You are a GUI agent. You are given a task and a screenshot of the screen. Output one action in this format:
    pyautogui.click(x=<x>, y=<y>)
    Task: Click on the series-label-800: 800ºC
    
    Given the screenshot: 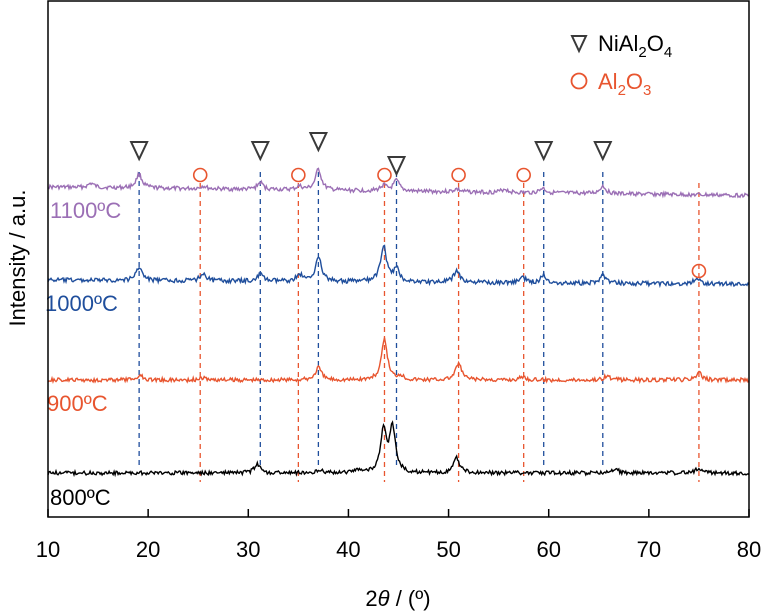 What is the action you would take?
    pyautogui.click(x=80, y=497)
    